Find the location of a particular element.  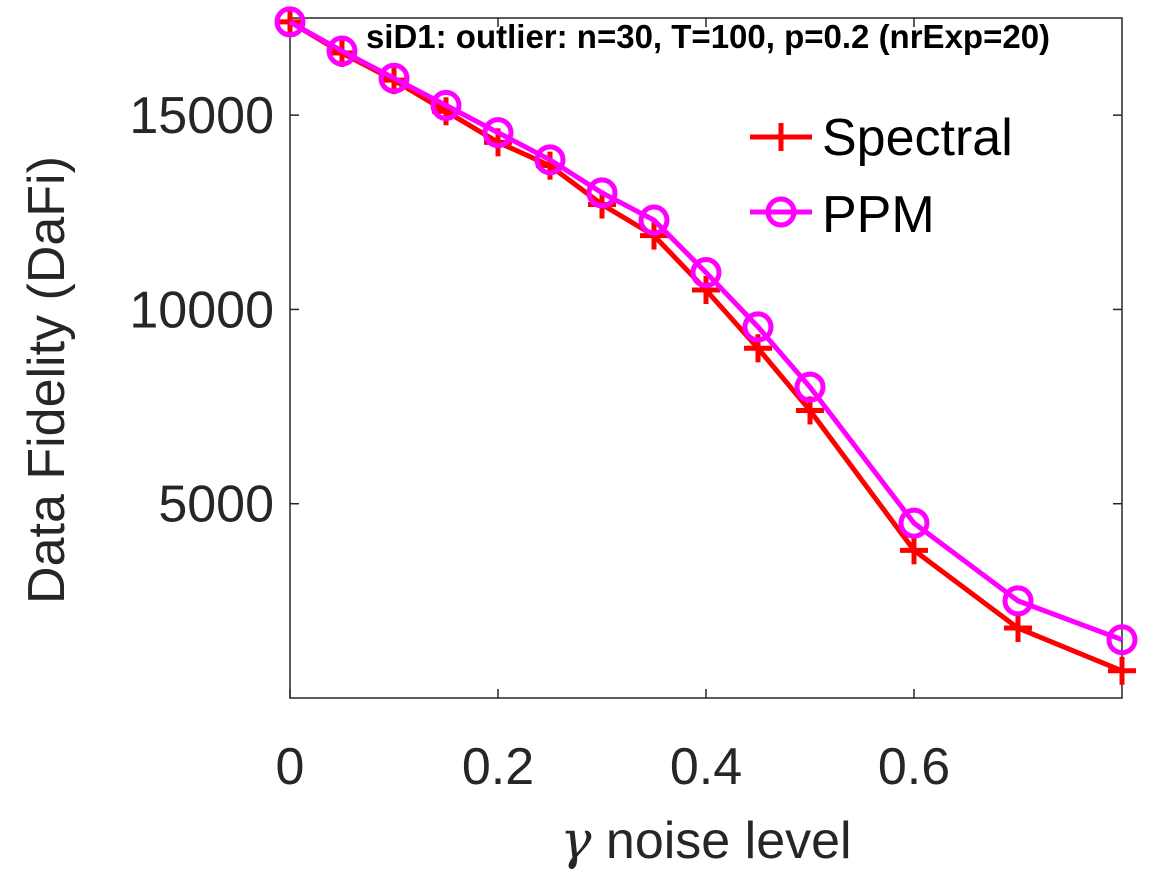

x-tick-label: 0.2 is located at coordinates (498, 767).